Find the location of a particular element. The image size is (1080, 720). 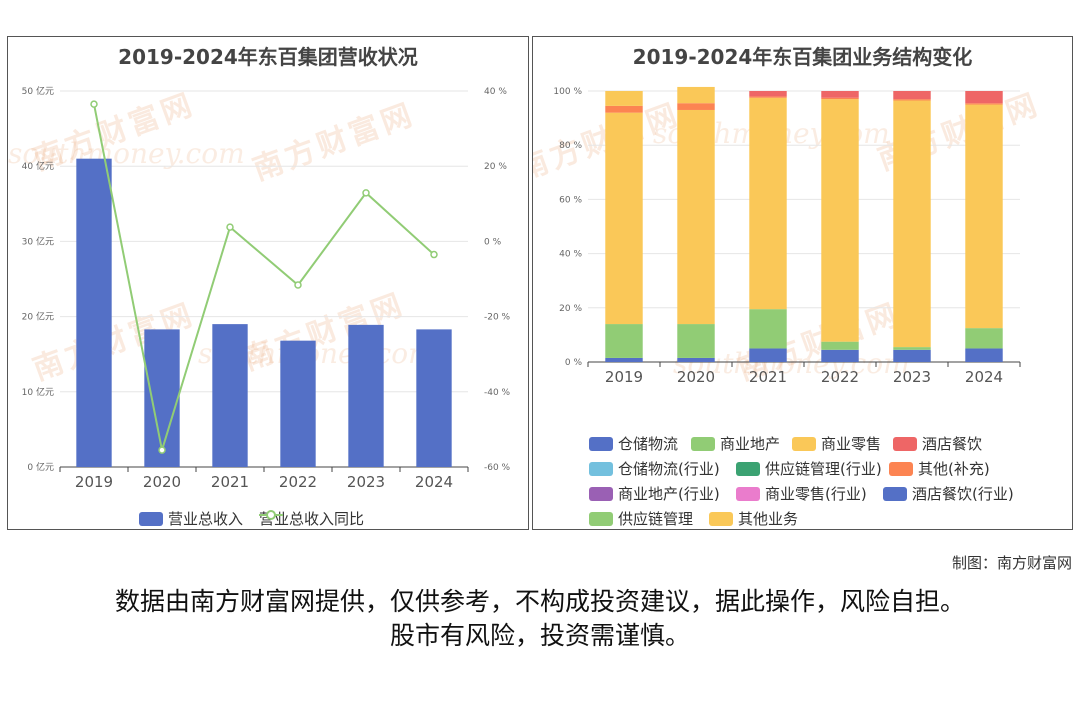

legend-label: 营业总收入同比 is located at coordinates (312, 519).